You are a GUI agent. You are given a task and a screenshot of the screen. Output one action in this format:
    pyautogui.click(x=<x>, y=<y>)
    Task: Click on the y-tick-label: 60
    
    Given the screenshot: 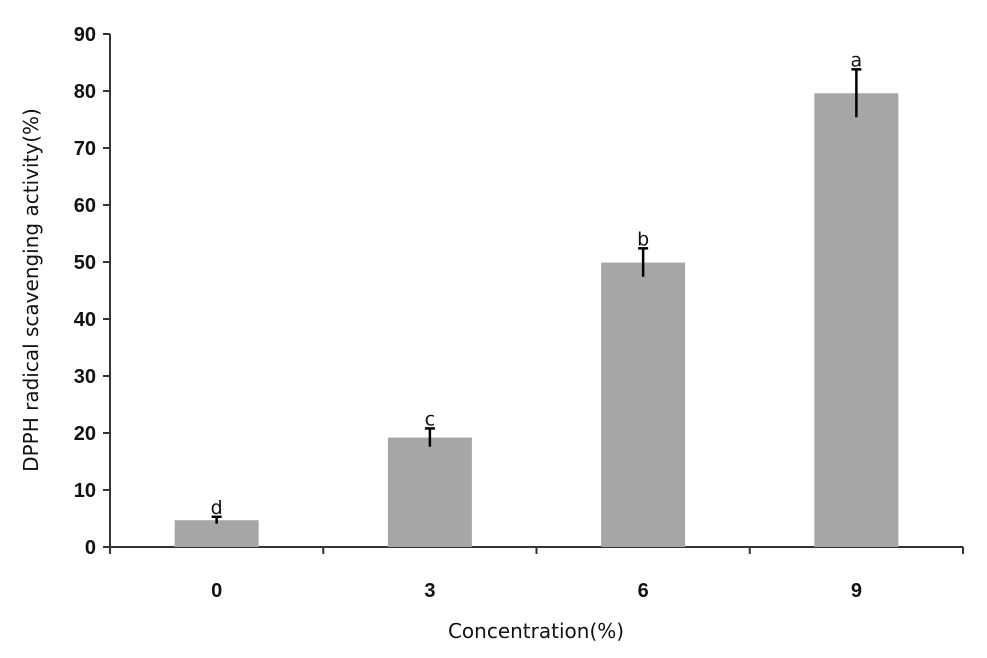 What is the action you would take?
    pyautogui.click(x=85, y=206)
    